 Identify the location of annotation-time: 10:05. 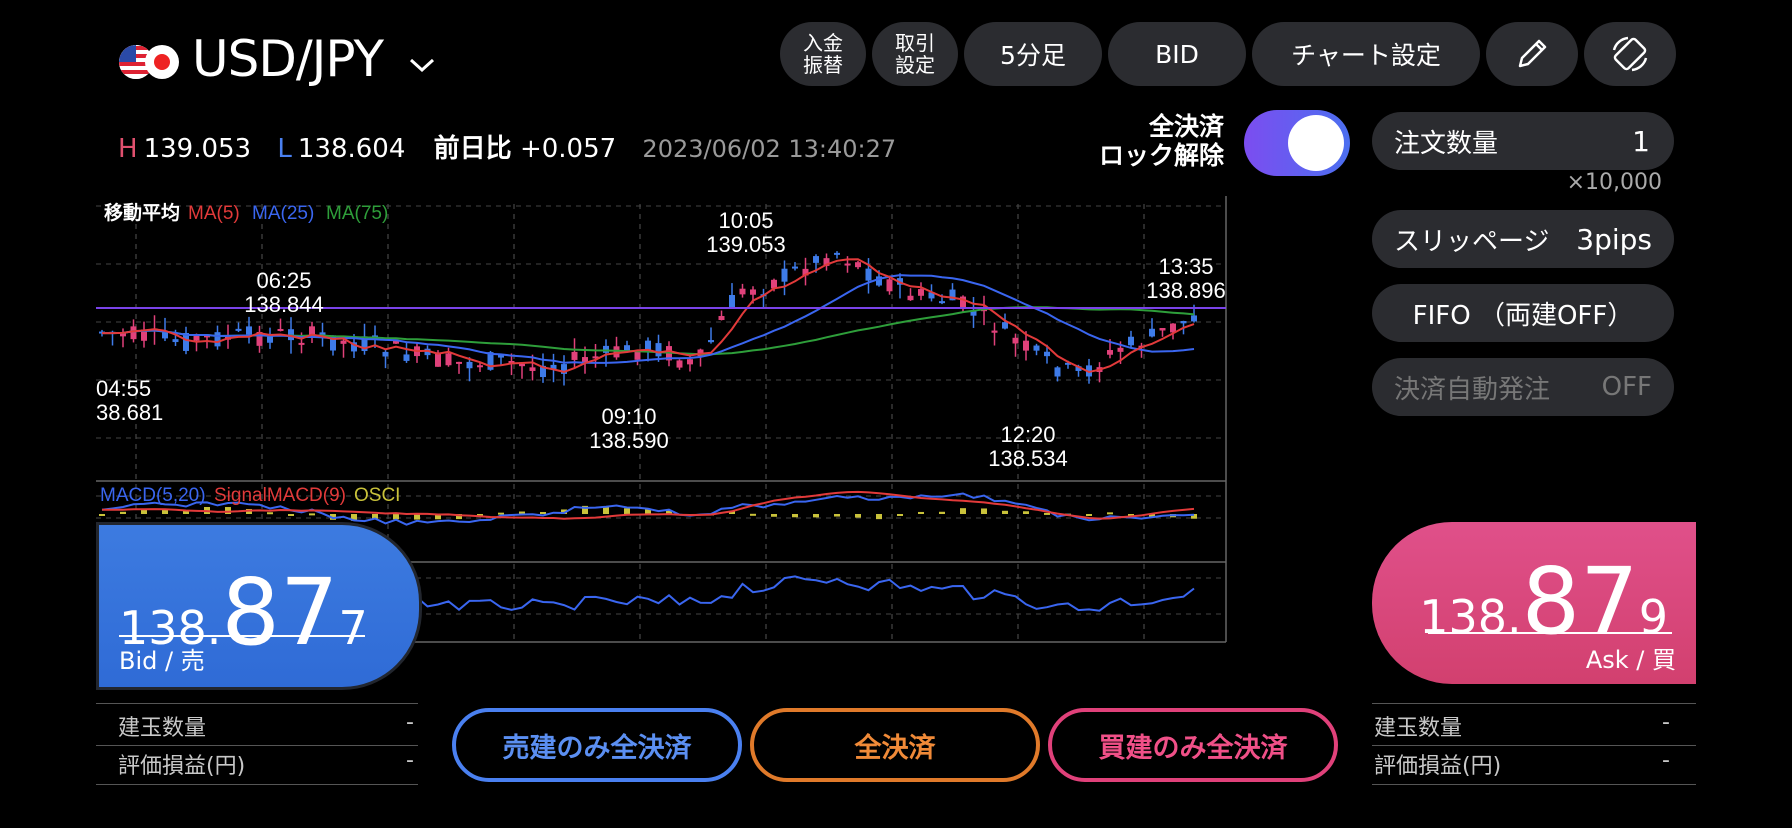
(745, 220).